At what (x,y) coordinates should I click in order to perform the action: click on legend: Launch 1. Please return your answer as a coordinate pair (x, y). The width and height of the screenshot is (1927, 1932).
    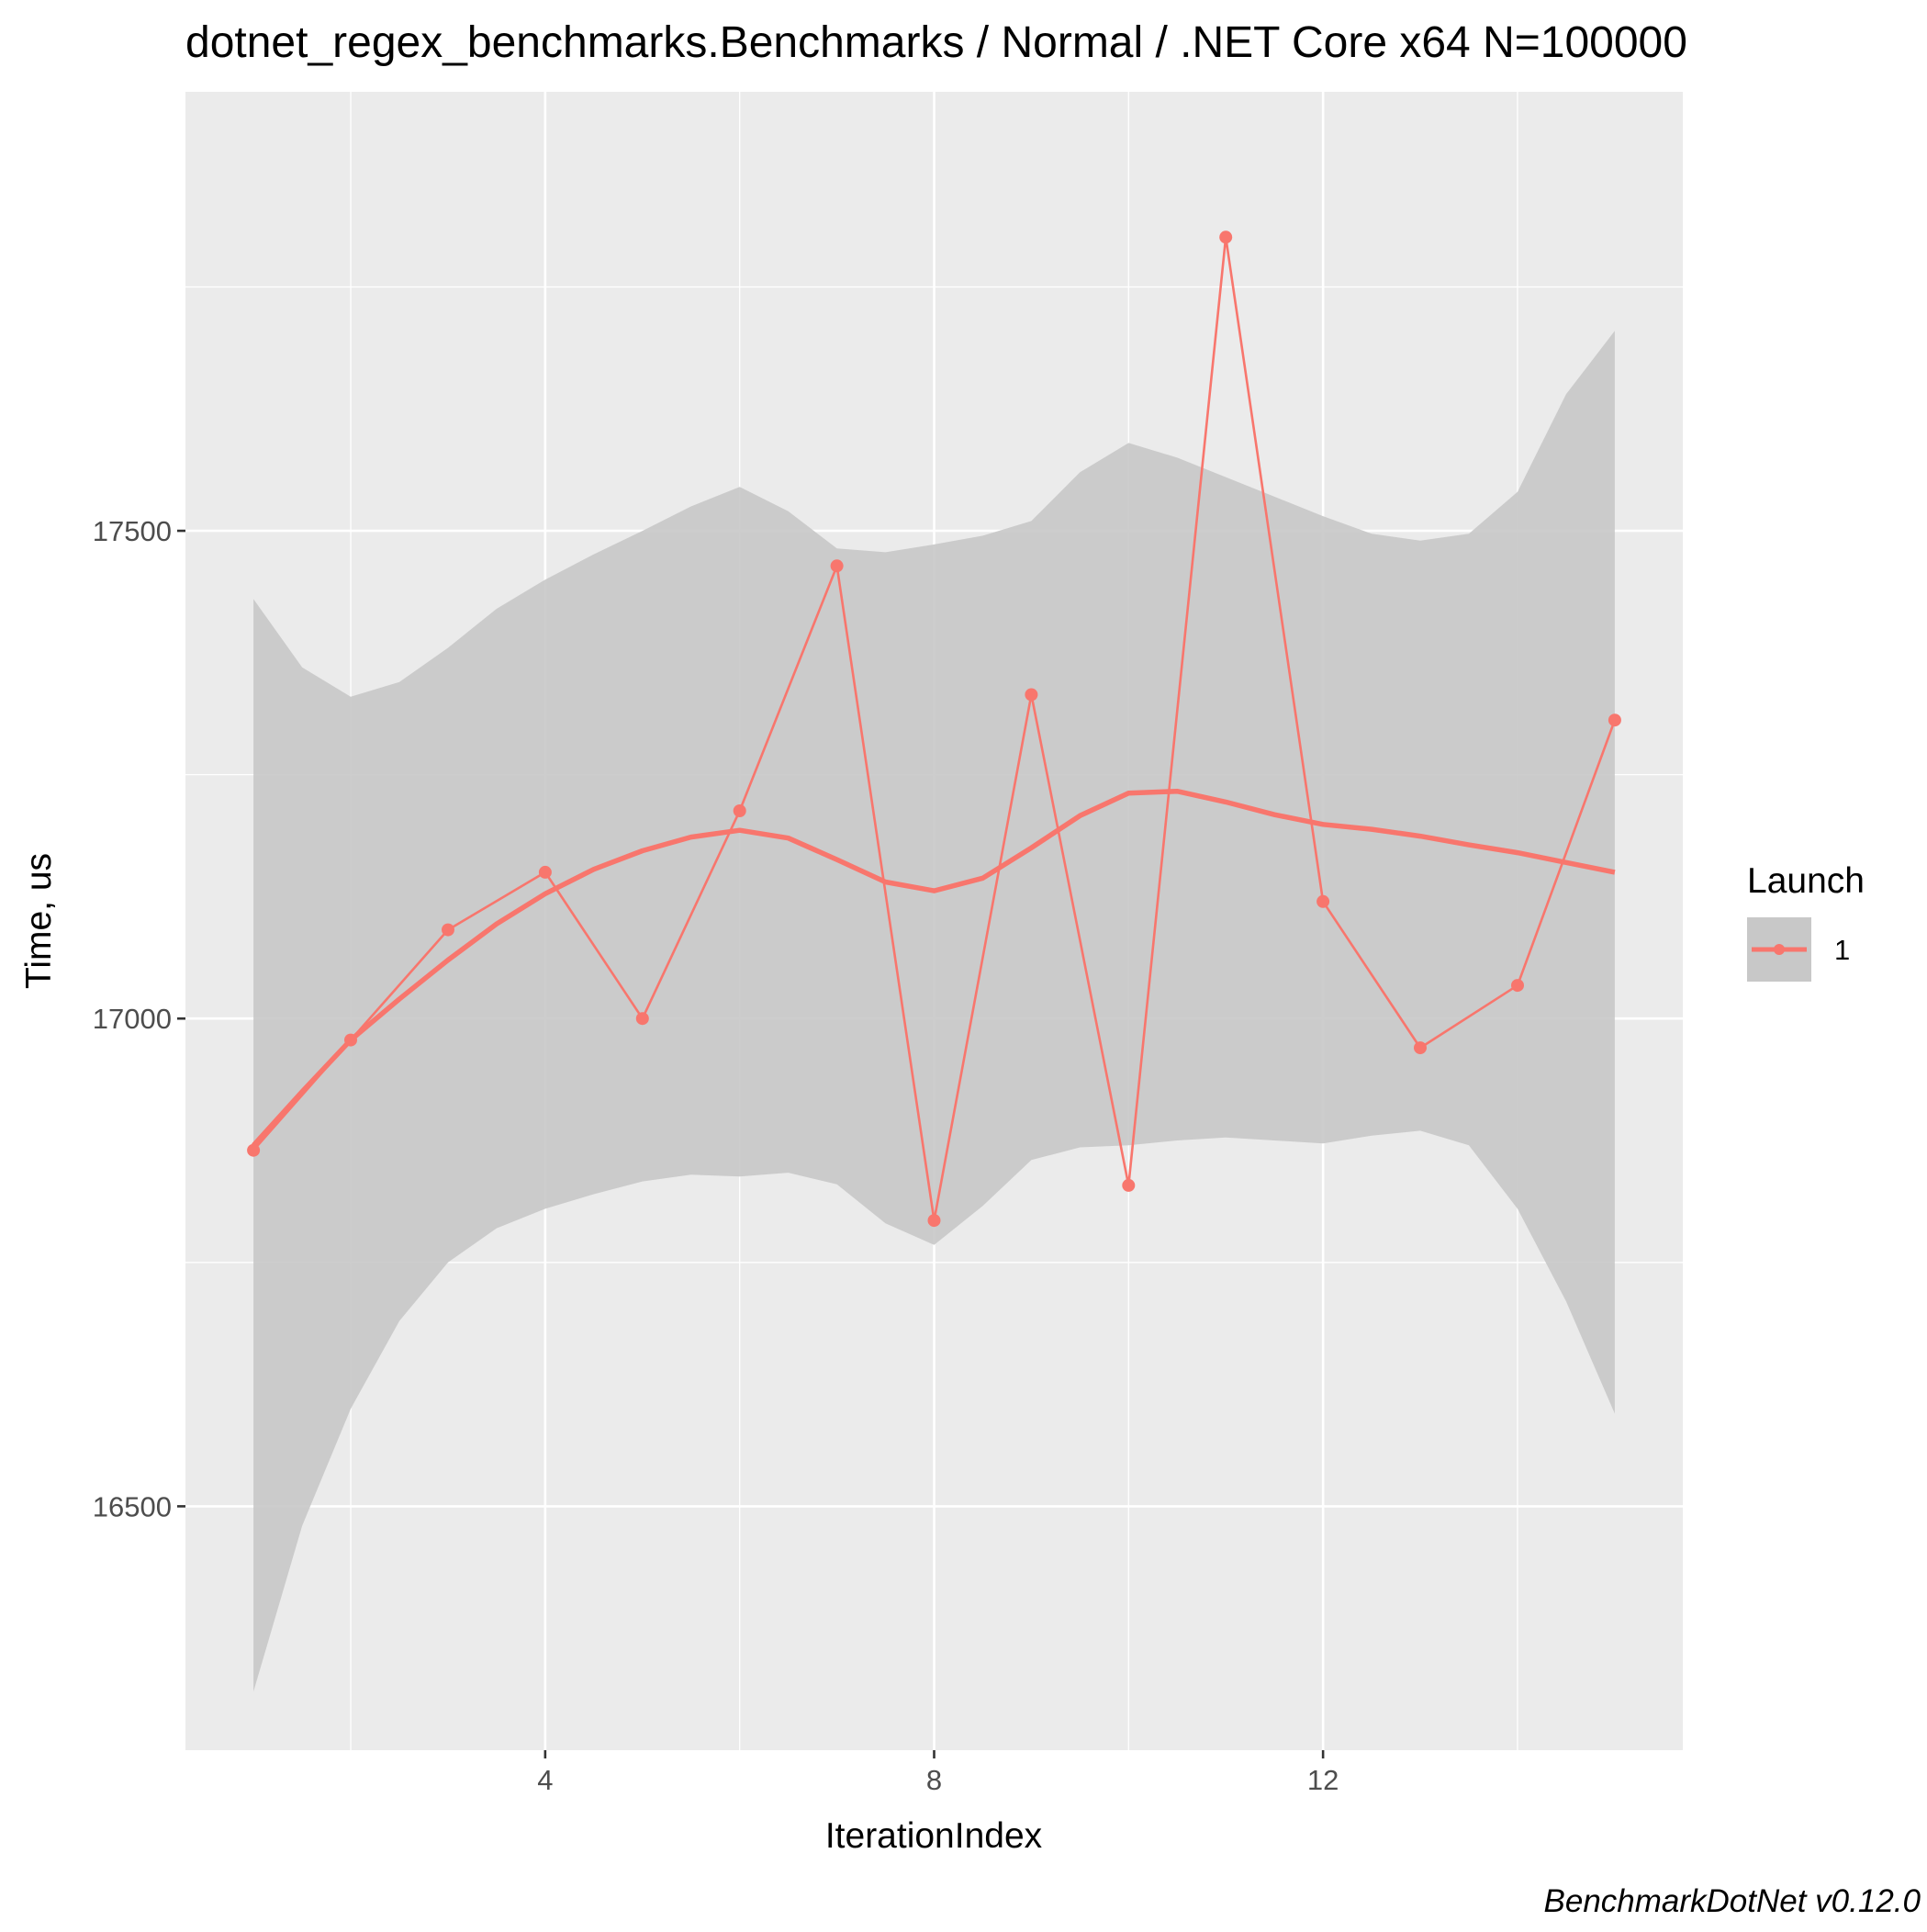
    Looking at the image, I should click on (1806, 921).